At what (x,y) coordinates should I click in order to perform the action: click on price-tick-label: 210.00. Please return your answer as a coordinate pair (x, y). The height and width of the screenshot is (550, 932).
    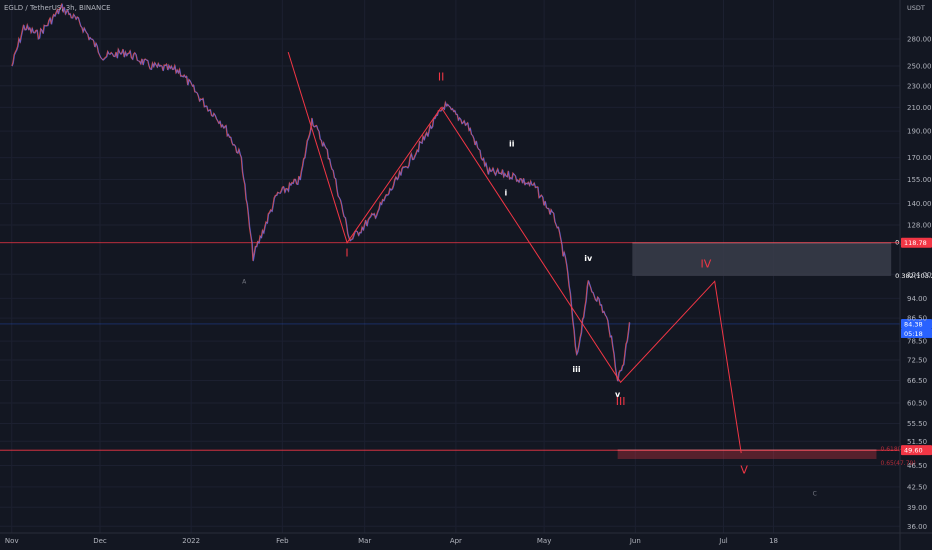
    Looking at the image, I should click on (919, 108).